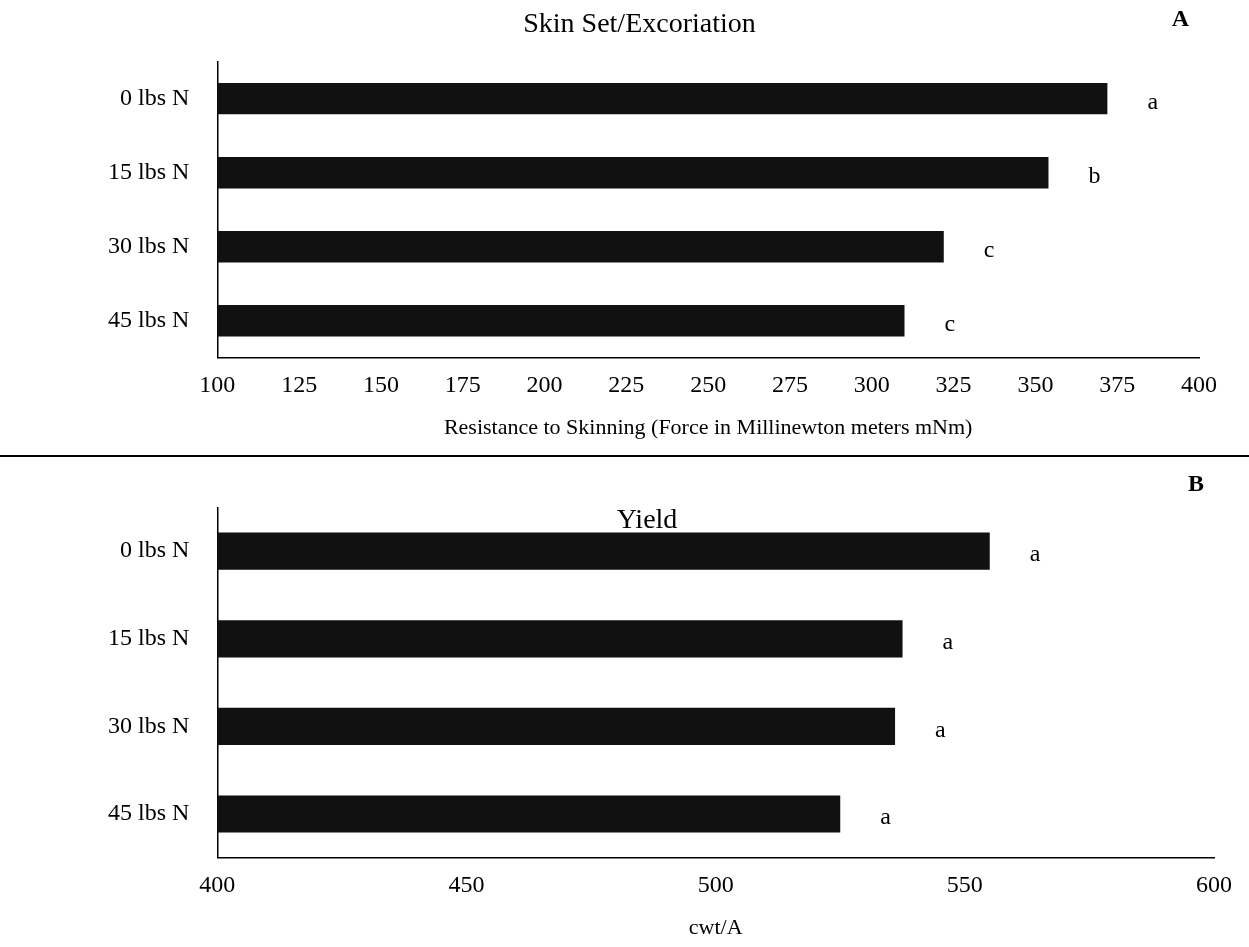  I want to click on x-tick-label: 350, so click(1035, 384).